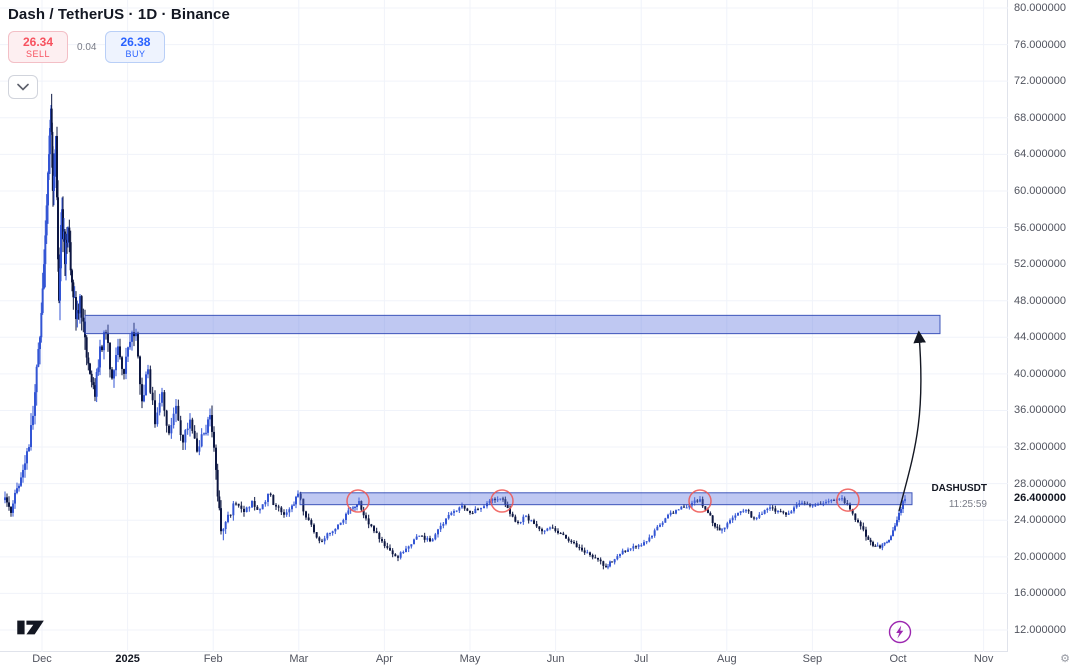  What do you see at coordinates (898, 659) in the screenshot?
I see `time-tick-label: Oct` at bounding box center [898, 659].